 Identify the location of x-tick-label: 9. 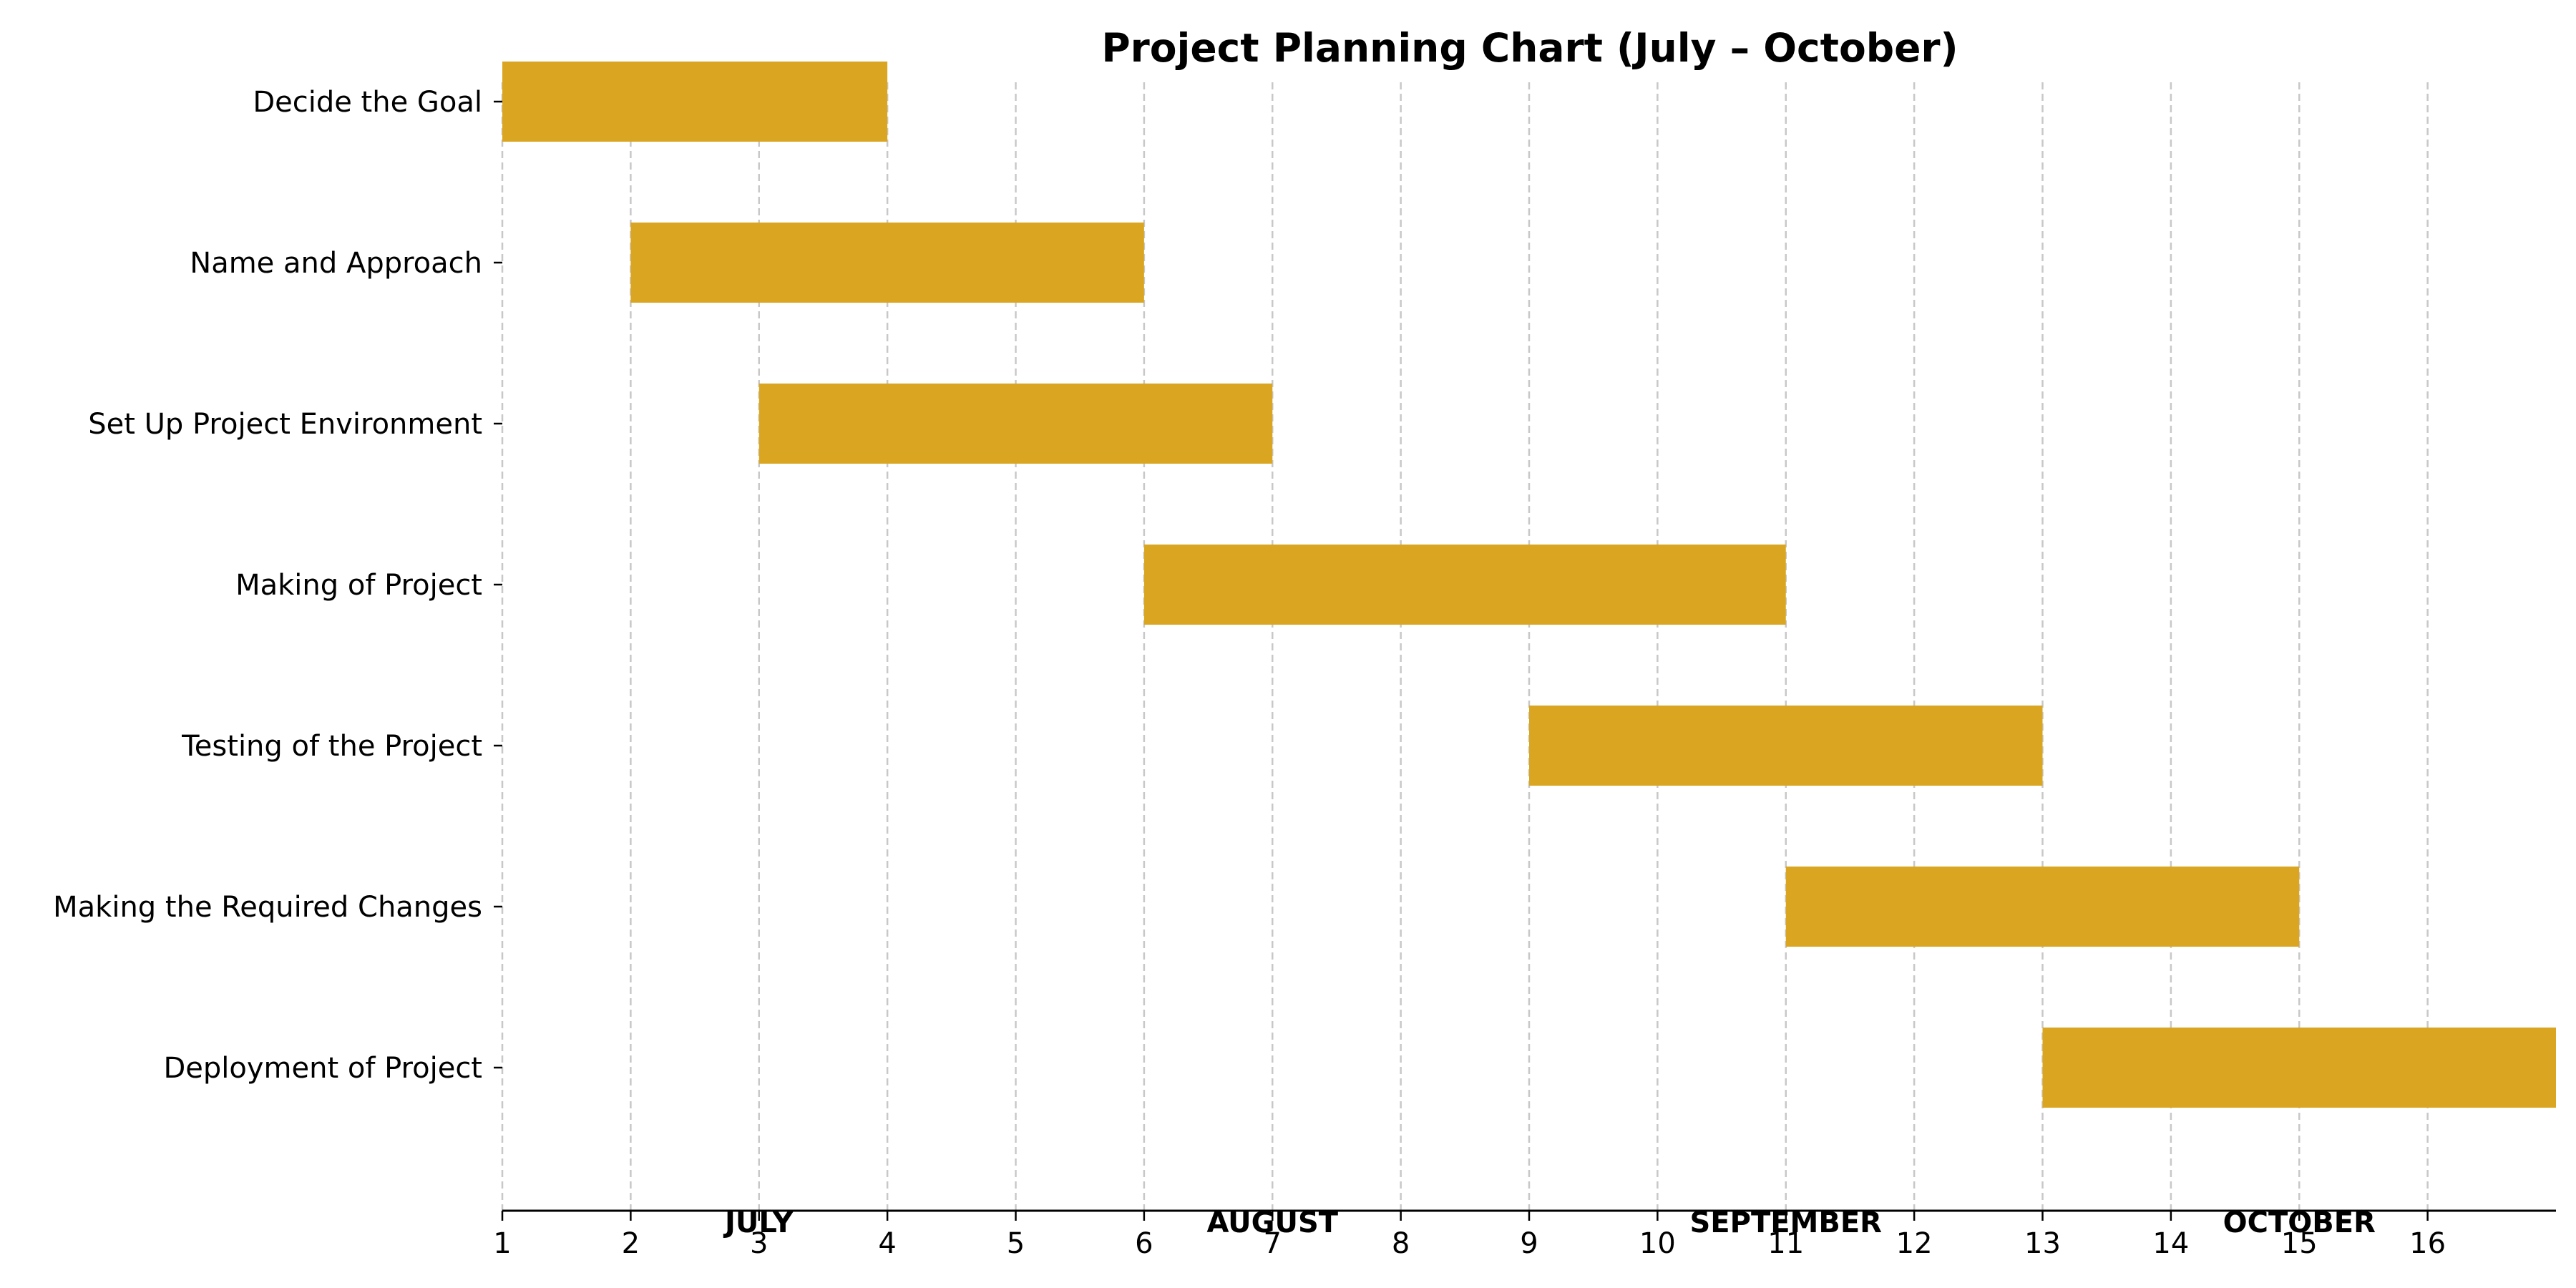
(1529, 1243).